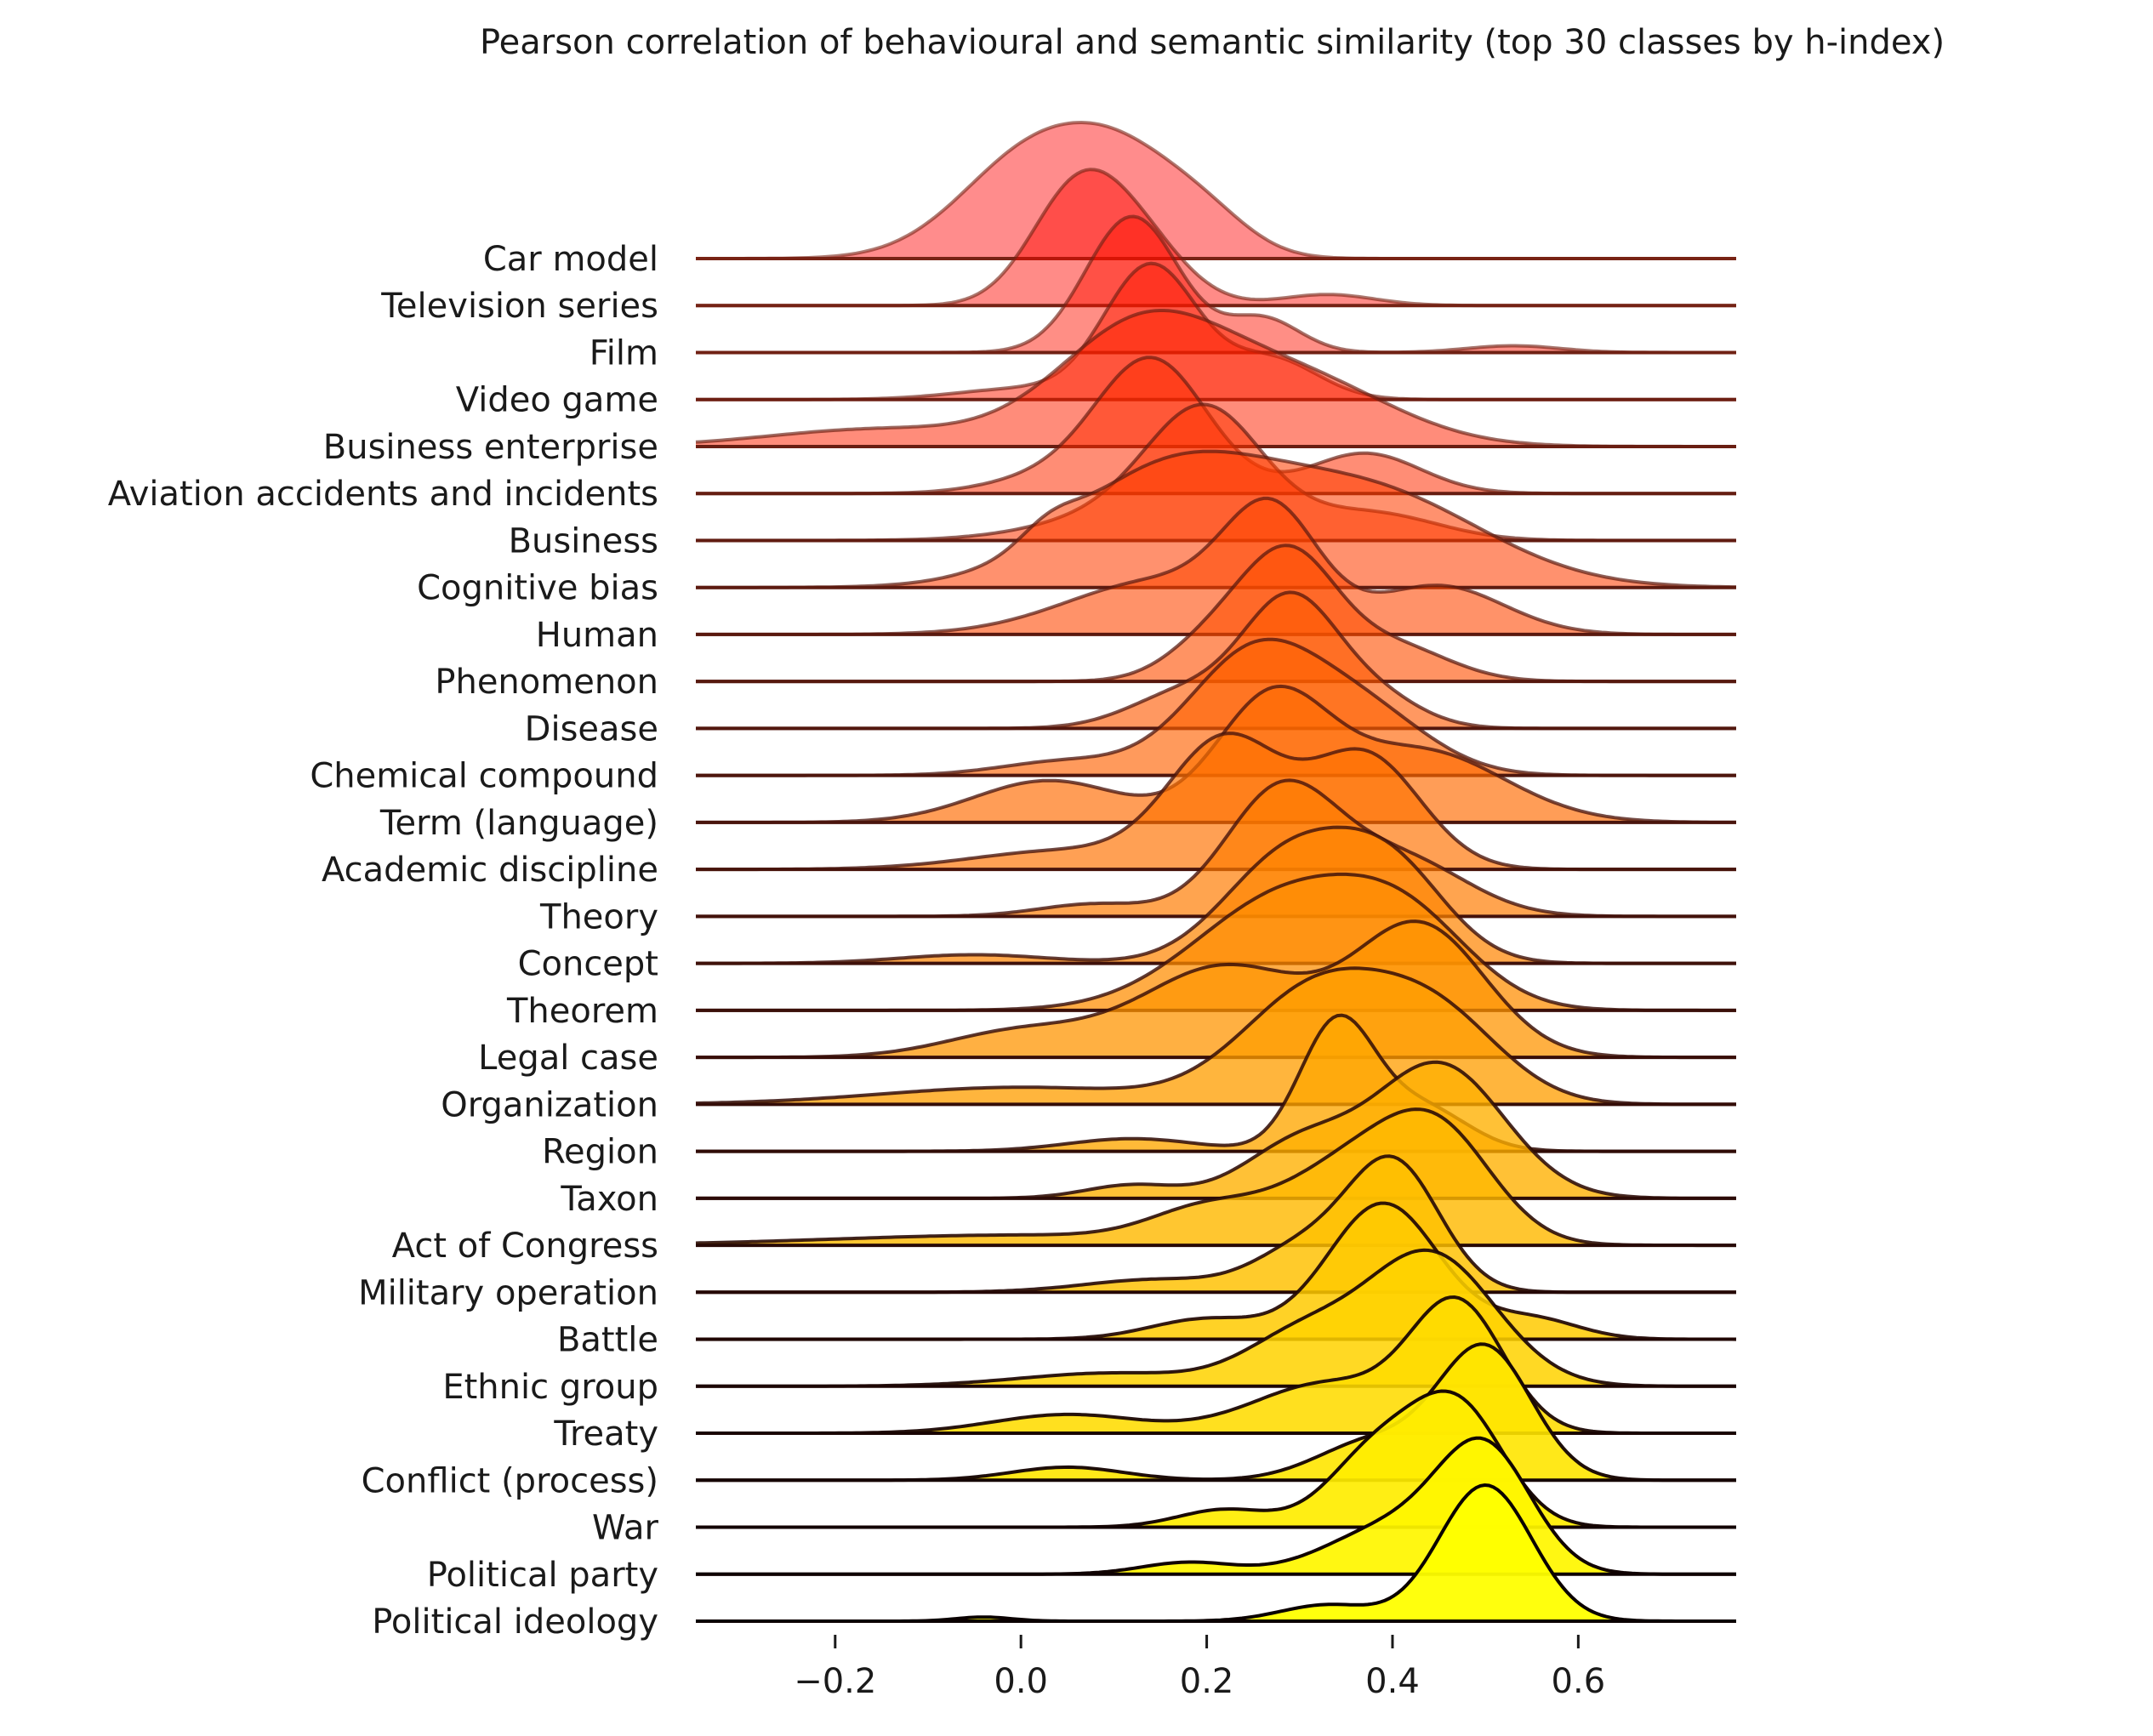 This screenshot has height=1736, width=2153. Describe the element at coordinates (490, 870) in the screenshot. I see `row-label: Academic discipline` at that location.